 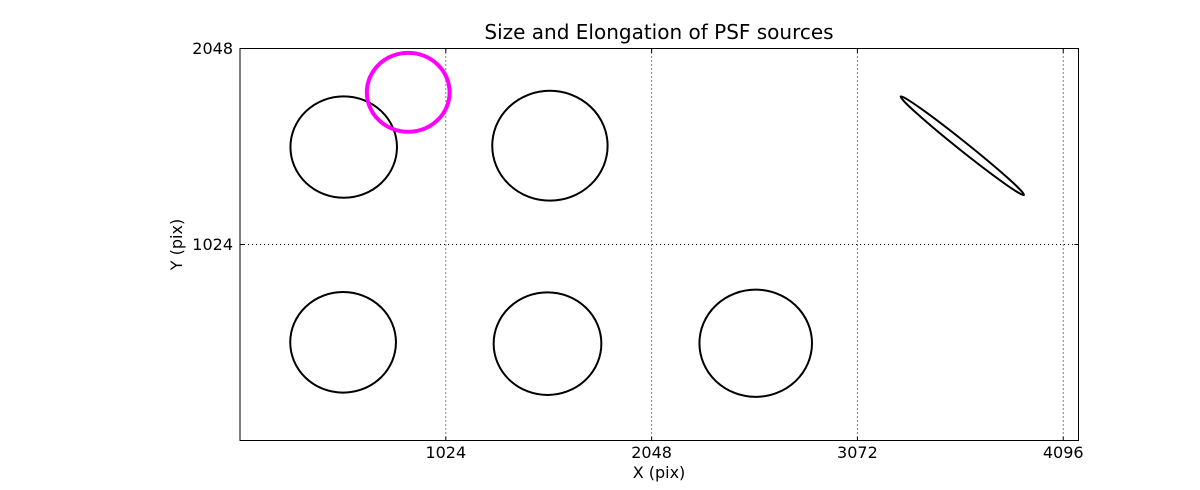 I want to click on y-axis-label: Y (pix), so click(x=176, y=245).